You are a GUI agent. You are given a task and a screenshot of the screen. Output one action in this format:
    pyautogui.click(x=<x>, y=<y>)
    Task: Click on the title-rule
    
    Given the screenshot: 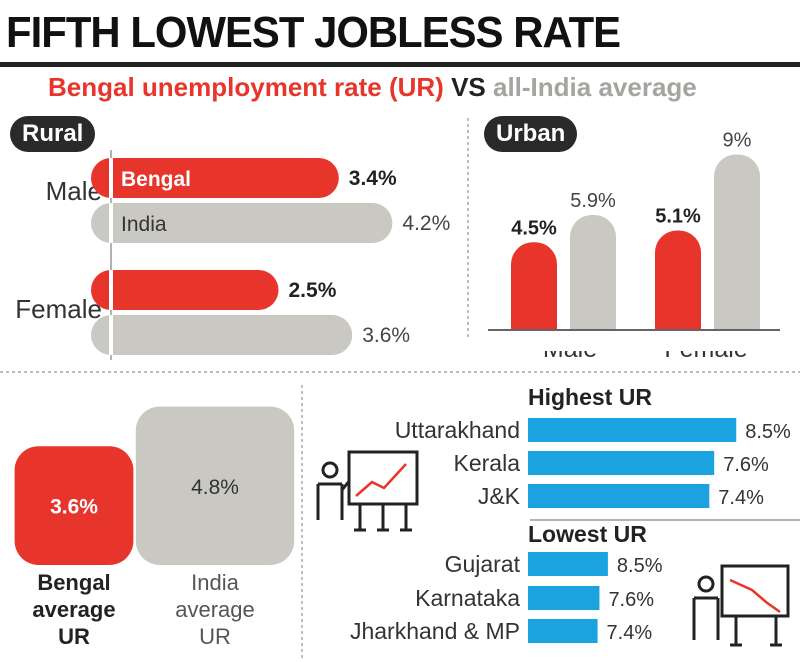 What is the action you would take?
    pyautogui.click(x=400, y=64)
    